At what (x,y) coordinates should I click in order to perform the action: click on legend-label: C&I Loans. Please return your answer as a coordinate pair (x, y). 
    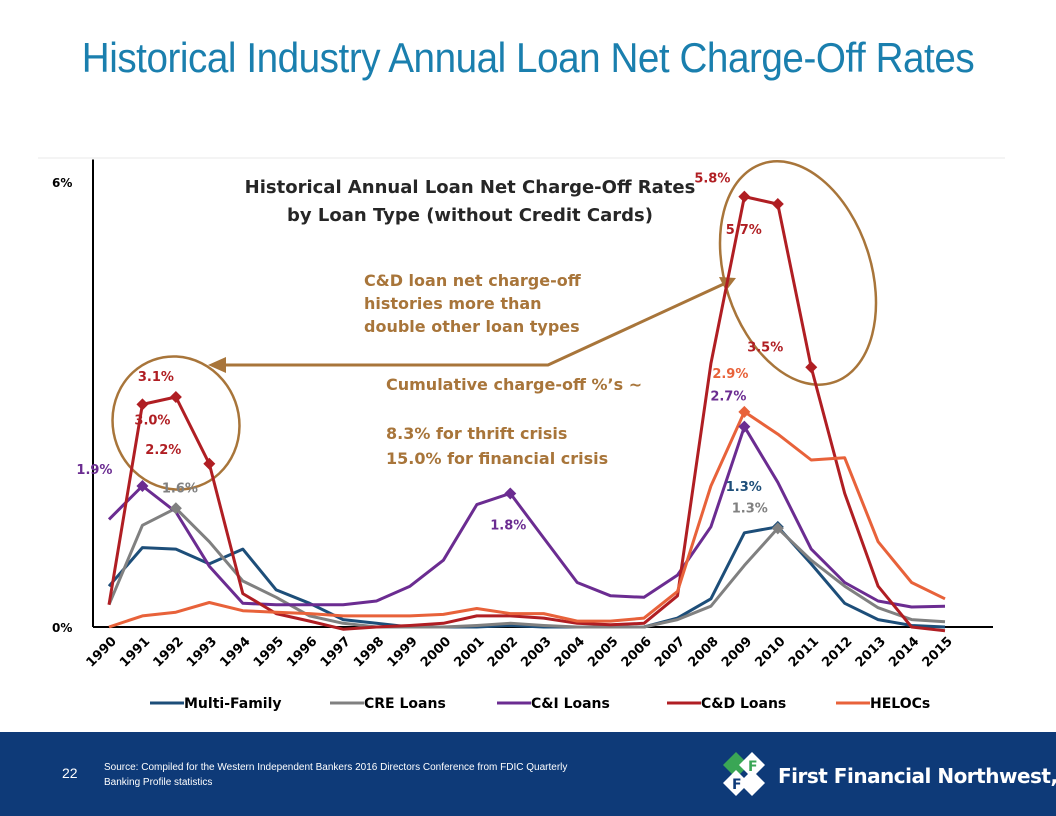
    Looking at the image, I should click on (570, 704).